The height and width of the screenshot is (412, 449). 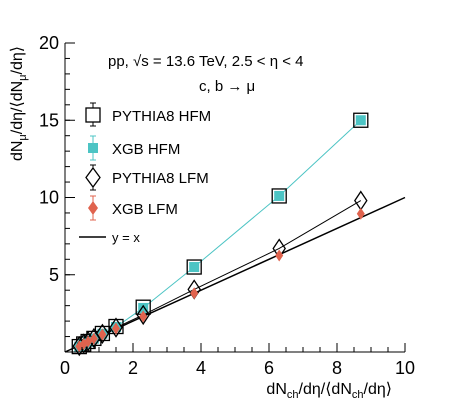 I want to click on y-tick-label: 15, so click(x=49, y=120).